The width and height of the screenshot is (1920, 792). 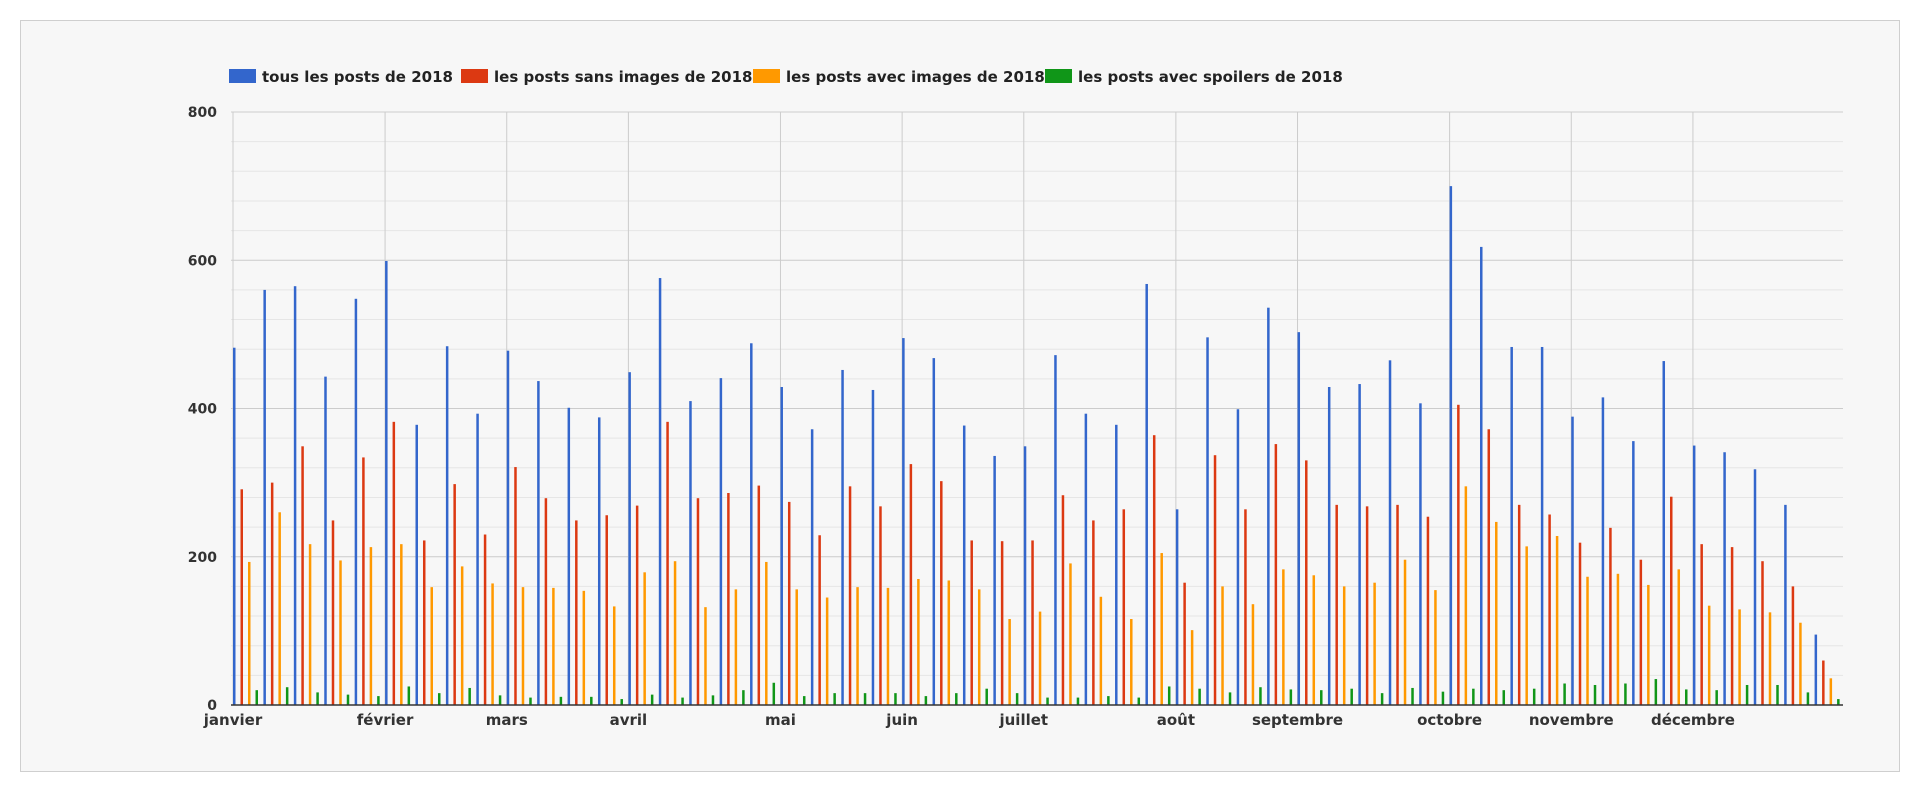 I want to click on x-tick-label: octobre, so click(x=1449, y=720).